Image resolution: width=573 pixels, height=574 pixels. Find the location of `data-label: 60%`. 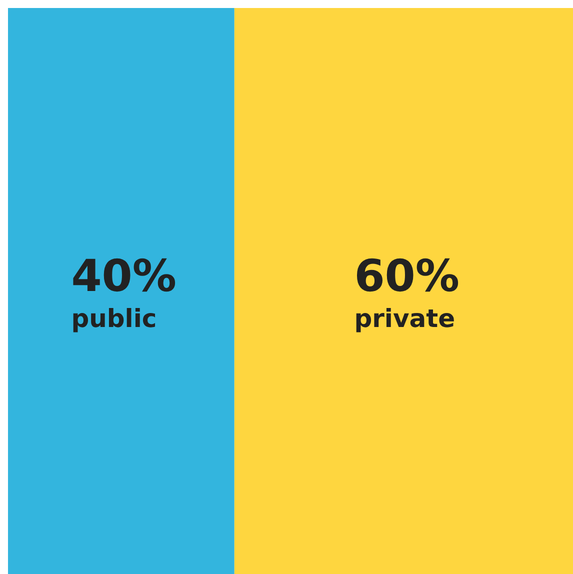

data-label: 60% is located at coordinates (407, 276).